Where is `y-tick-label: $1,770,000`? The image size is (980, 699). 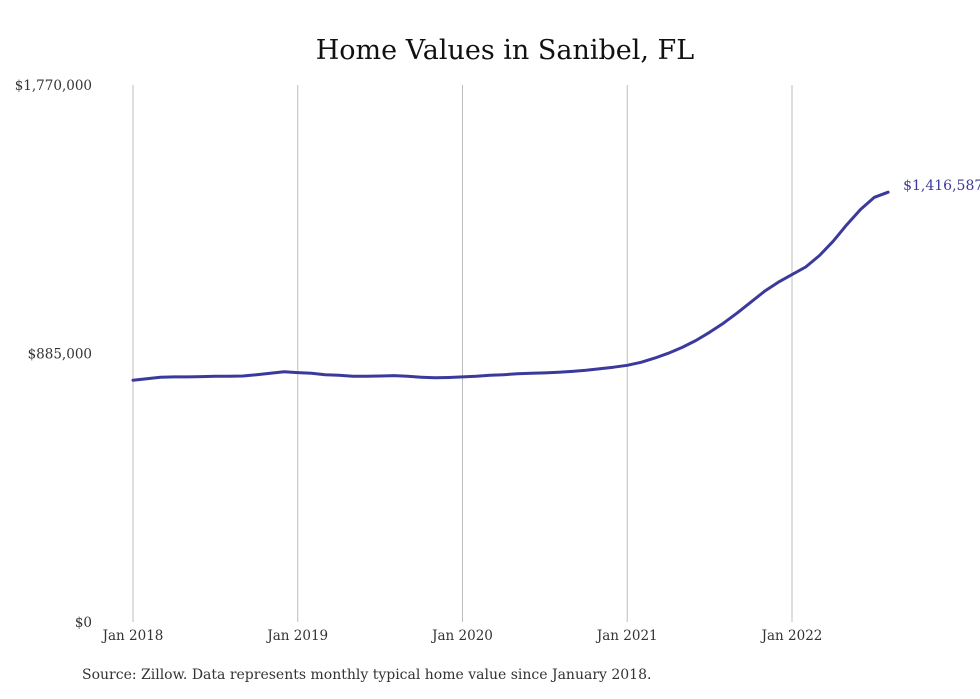 y-tick-label: $1,770,000 is located at coordinates (53, 86).